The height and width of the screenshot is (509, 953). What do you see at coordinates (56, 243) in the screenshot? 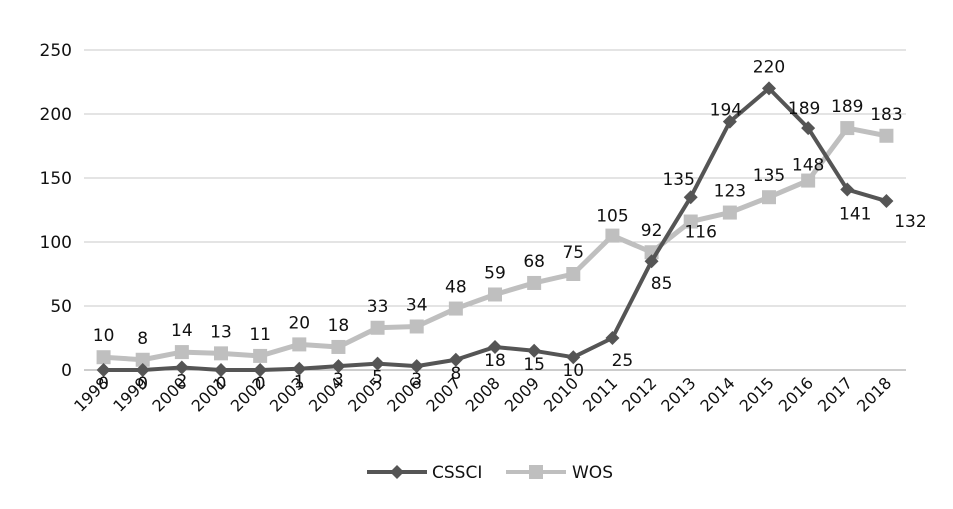
I see `y-tick-label: 100` at bounding box center [56, 243].